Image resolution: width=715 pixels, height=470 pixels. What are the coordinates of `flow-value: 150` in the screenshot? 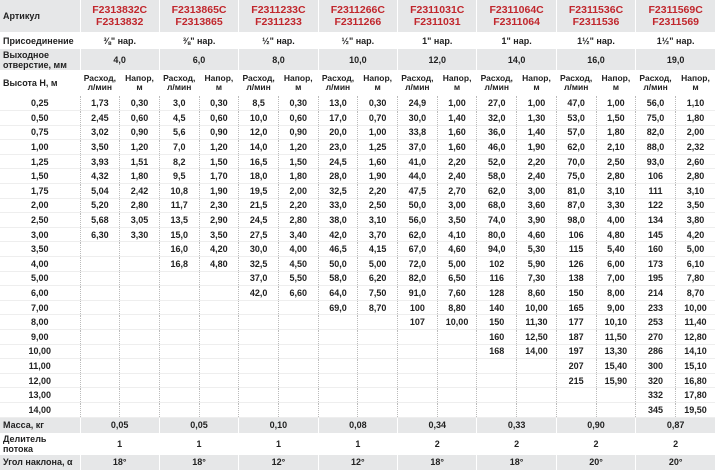 It's located at (575, 293).